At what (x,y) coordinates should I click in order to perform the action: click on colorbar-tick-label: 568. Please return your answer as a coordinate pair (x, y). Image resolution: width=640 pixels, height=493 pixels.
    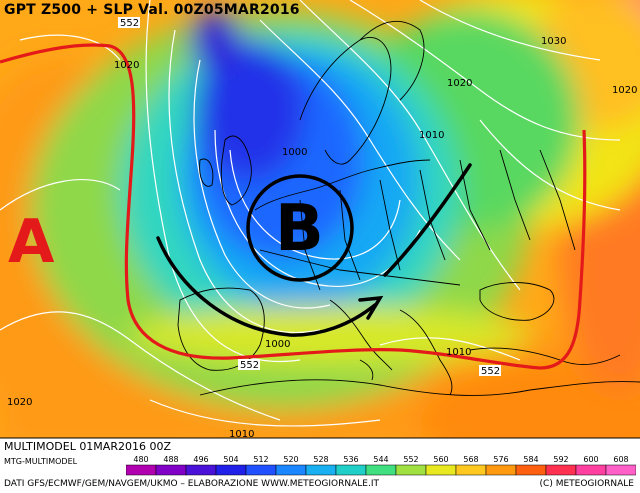
    Looking at the image, I should click on (470, 459).